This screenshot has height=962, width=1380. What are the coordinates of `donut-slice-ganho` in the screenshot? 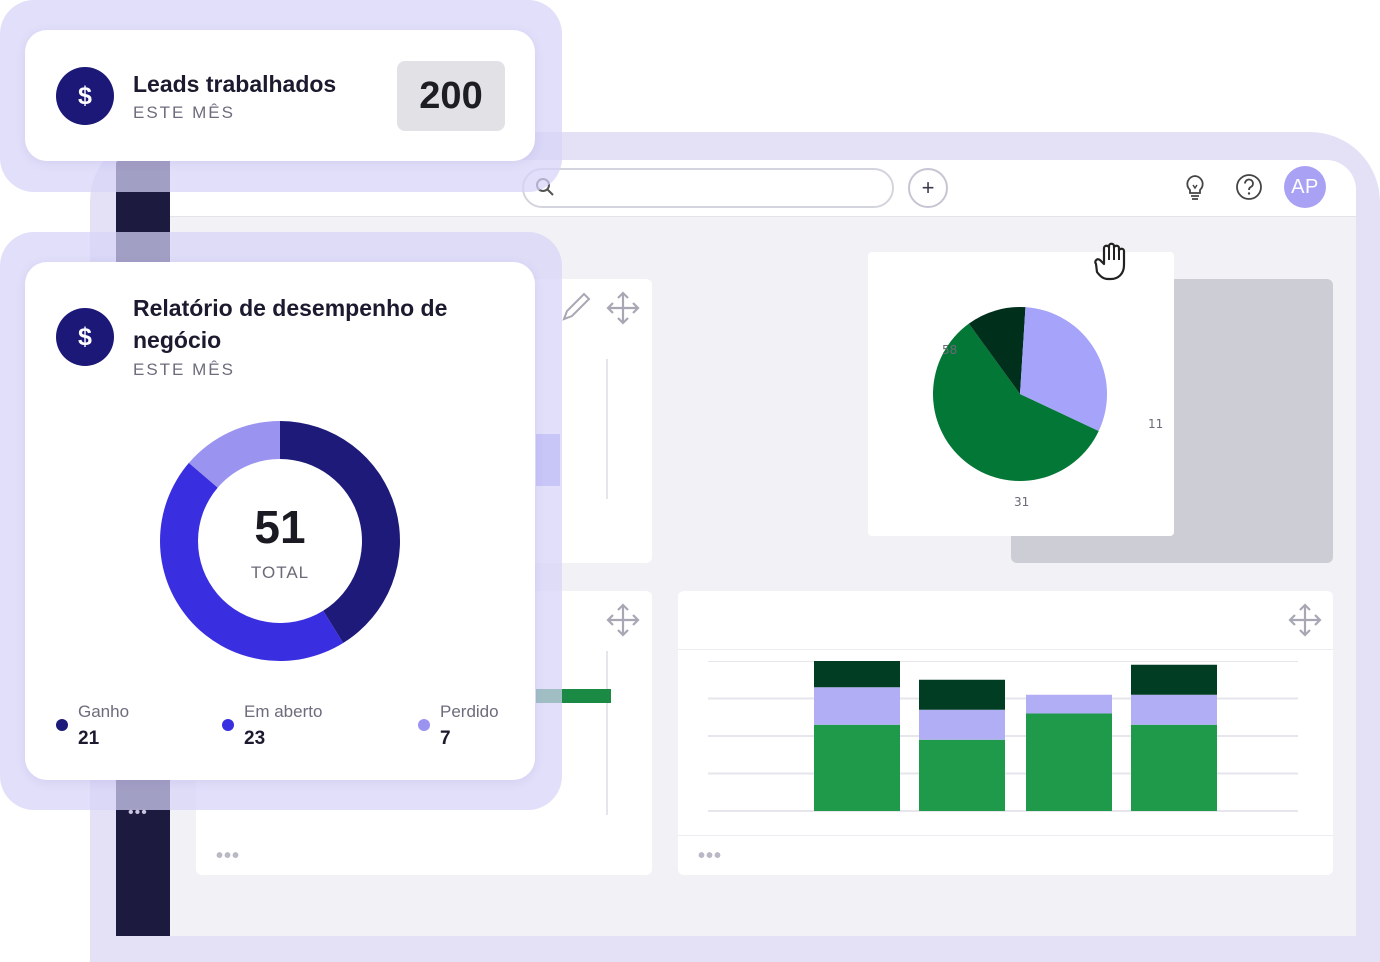 It's located at (340, 532).